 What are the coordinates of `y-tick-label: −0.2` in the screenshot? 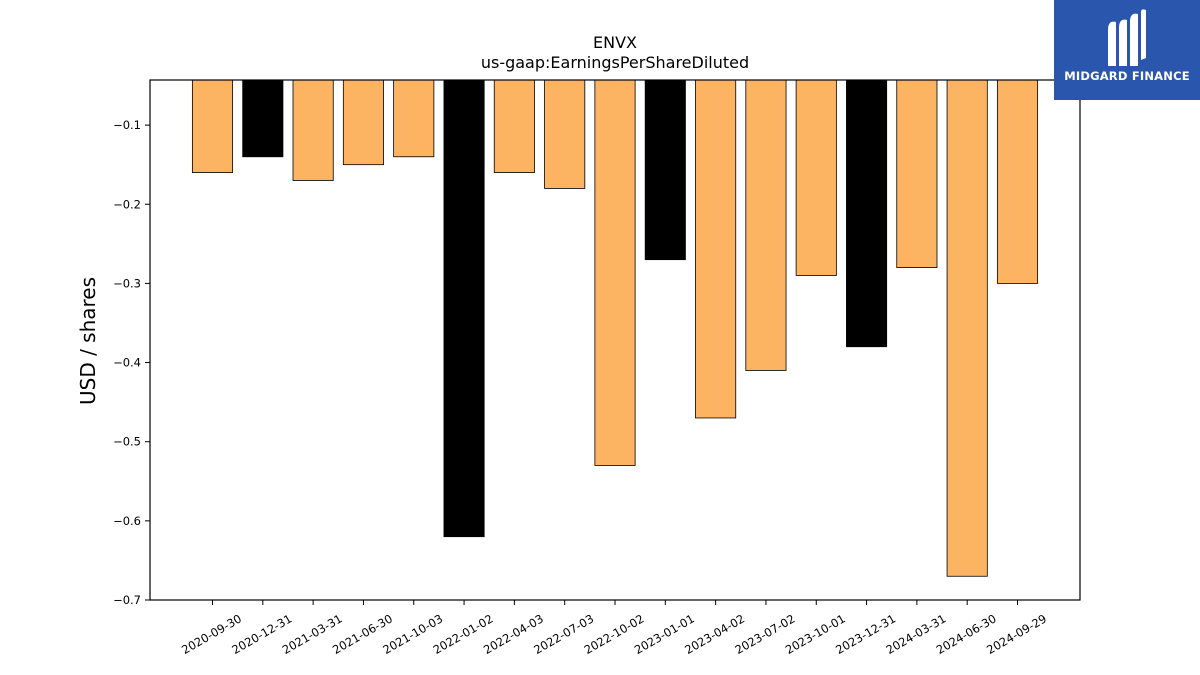 It's located at (127, 204).